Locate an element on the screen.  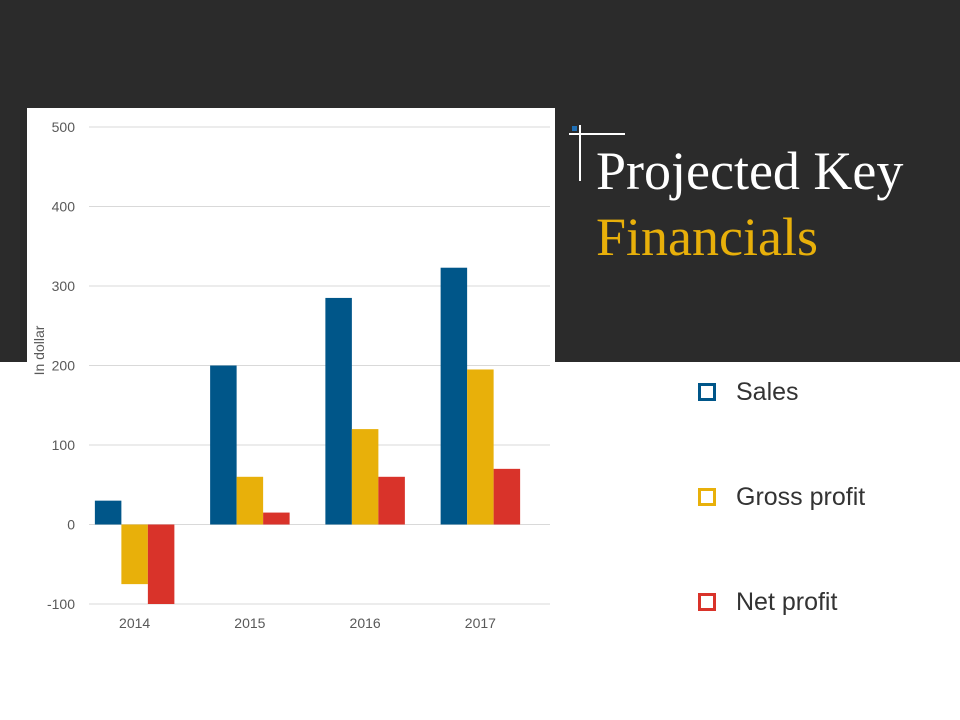
y-tick-label: 400 is located at coordinates (64, 207).